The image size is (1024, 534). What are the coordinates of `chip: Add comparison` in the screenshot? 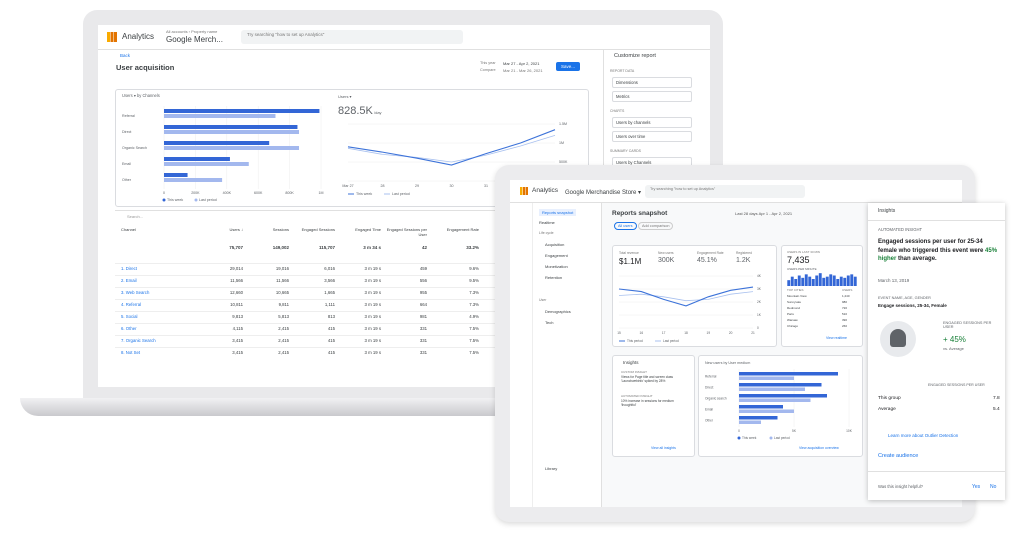 It's located at (656, 226).